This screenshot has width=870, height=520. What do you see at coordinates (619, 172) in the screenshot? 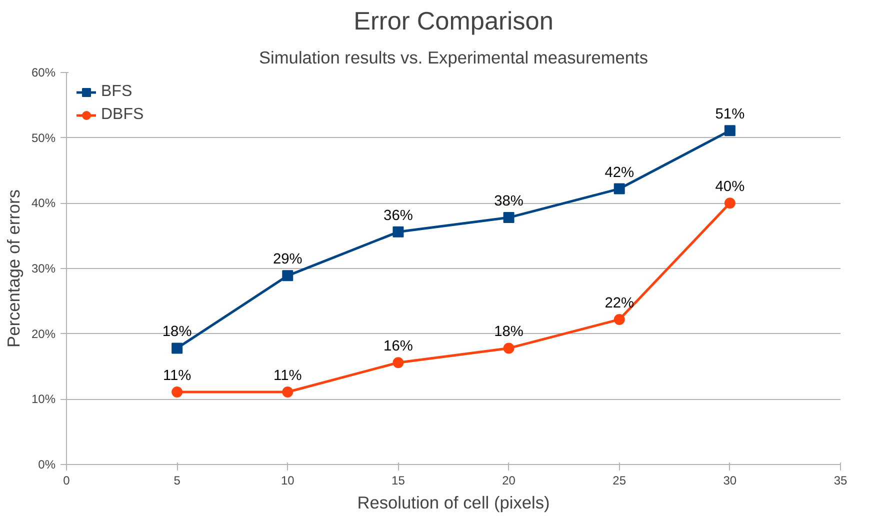
I see `data-label: 42%` at bounding box center [619, 172].